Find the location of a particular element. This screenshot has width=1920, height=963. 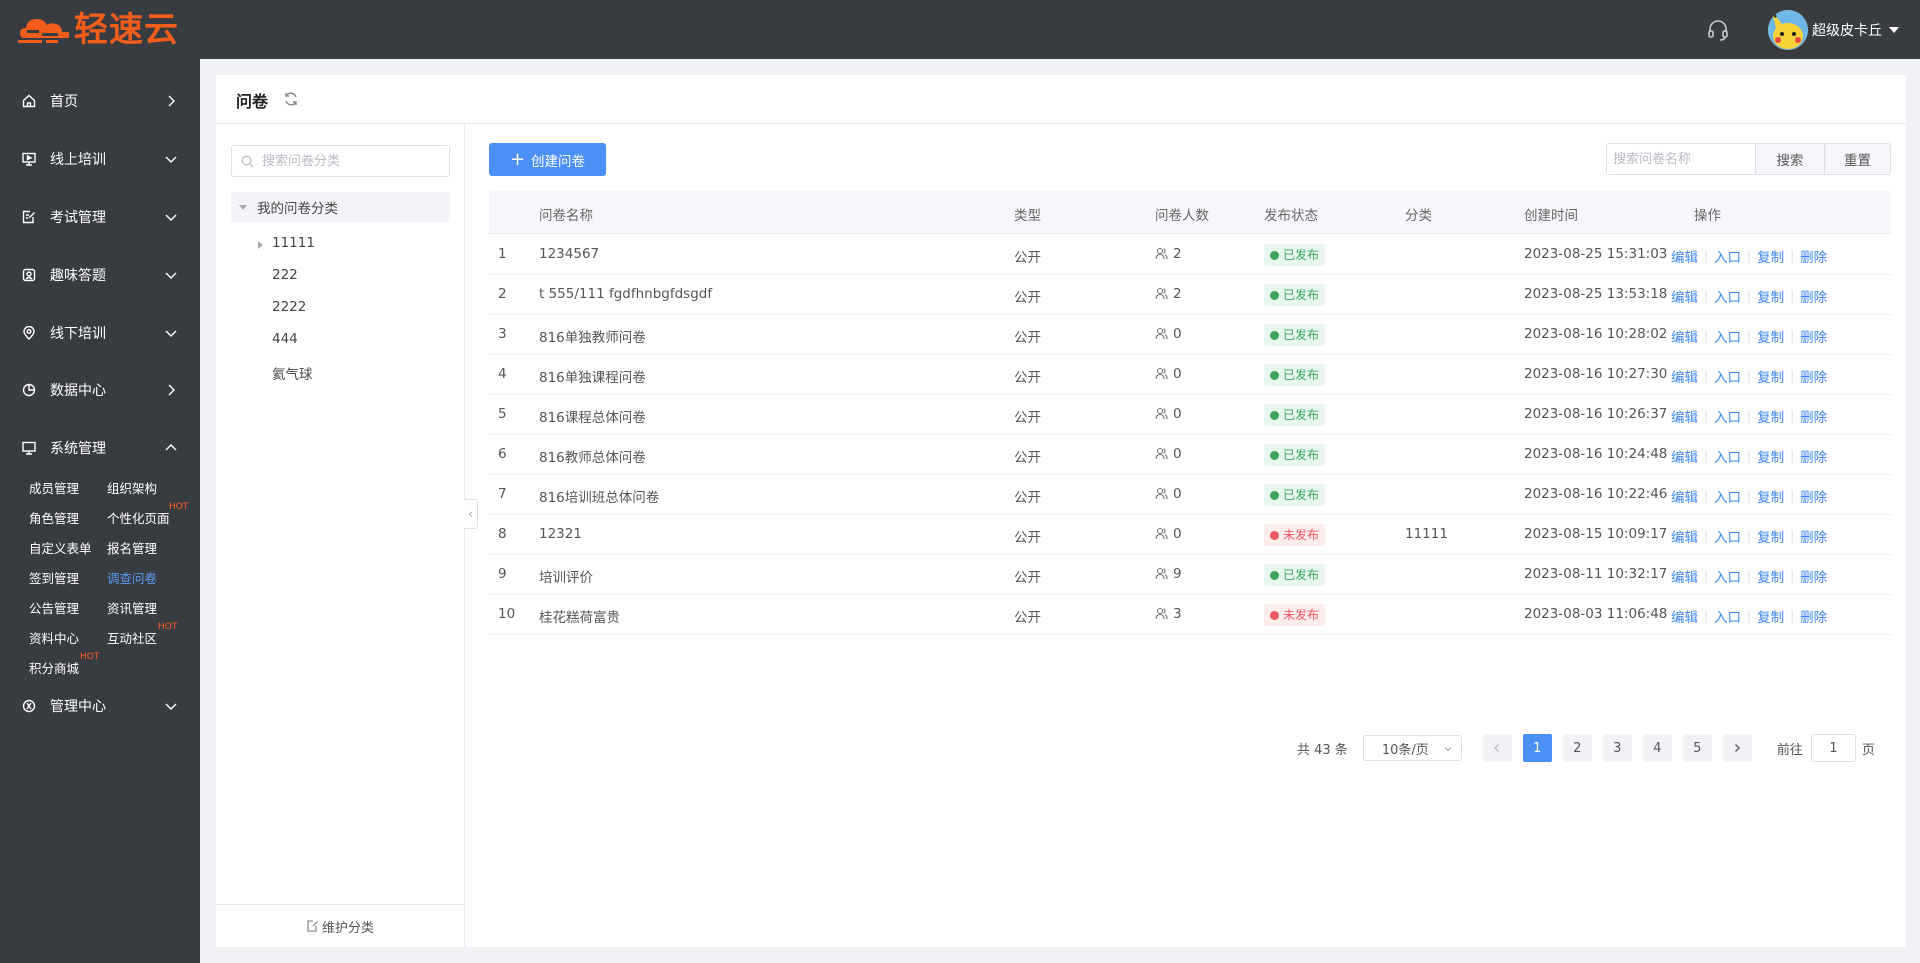

survey-name: 816教师总体问卷 is located at coordinates (592, 458).